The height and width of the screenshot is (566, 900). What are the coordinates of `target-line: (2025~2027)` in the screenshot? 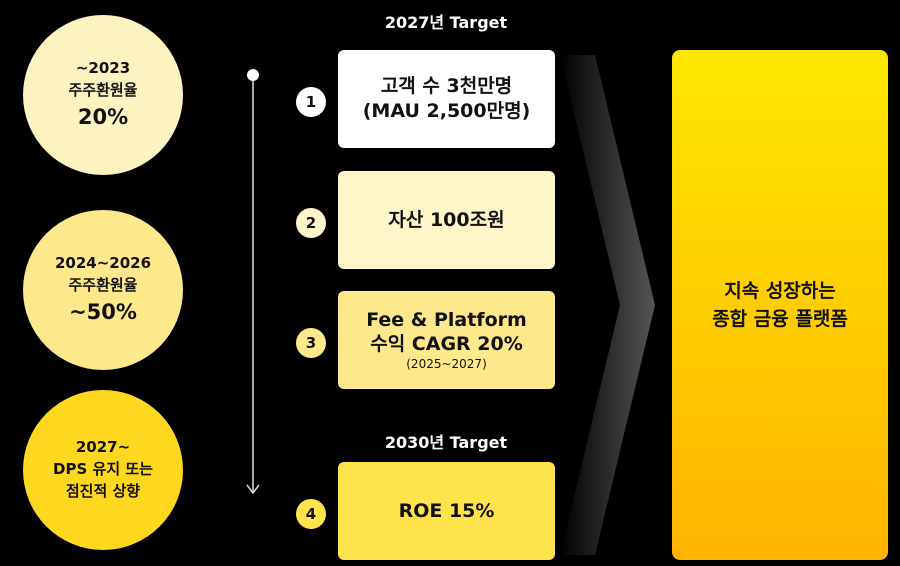 It's located at (446, 363).